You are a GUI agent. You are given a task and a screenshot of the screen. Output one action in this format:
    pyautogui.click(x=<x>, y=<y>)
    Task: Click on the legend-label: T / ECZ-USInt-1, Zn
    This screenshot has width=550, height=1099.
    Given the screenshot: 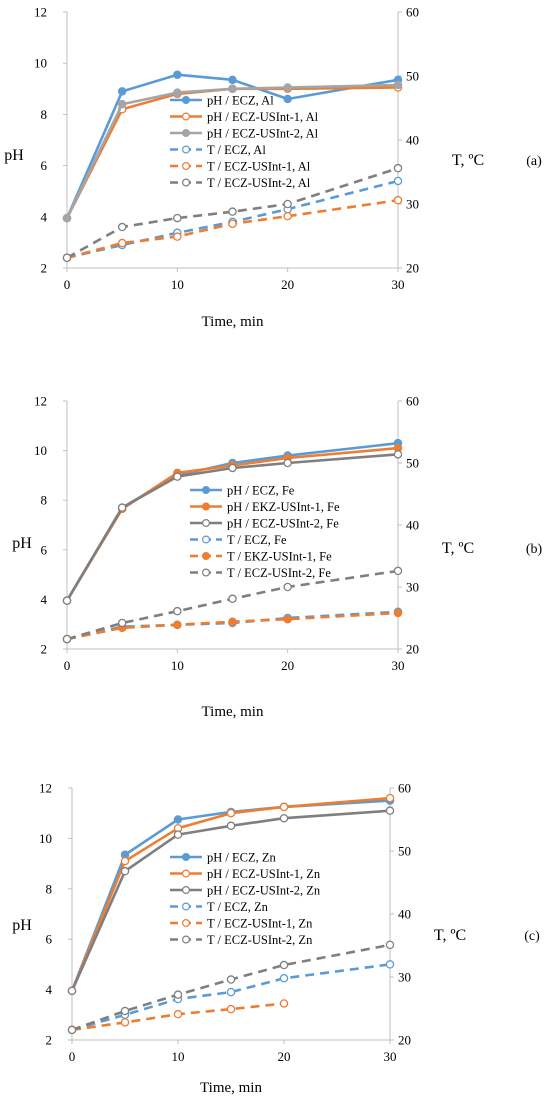 What is the action you would take?
    pyautogui.click(x=260, y=923)
    